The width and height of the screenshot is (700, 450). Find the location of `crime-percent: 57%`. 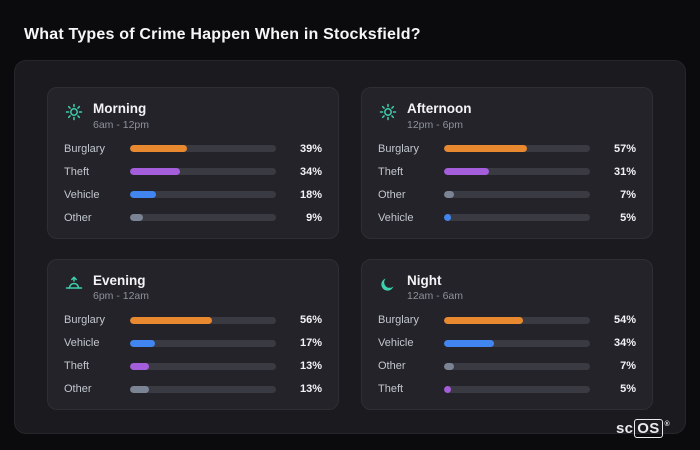

crime-percent: 57% is located at coordinates (624, 148).